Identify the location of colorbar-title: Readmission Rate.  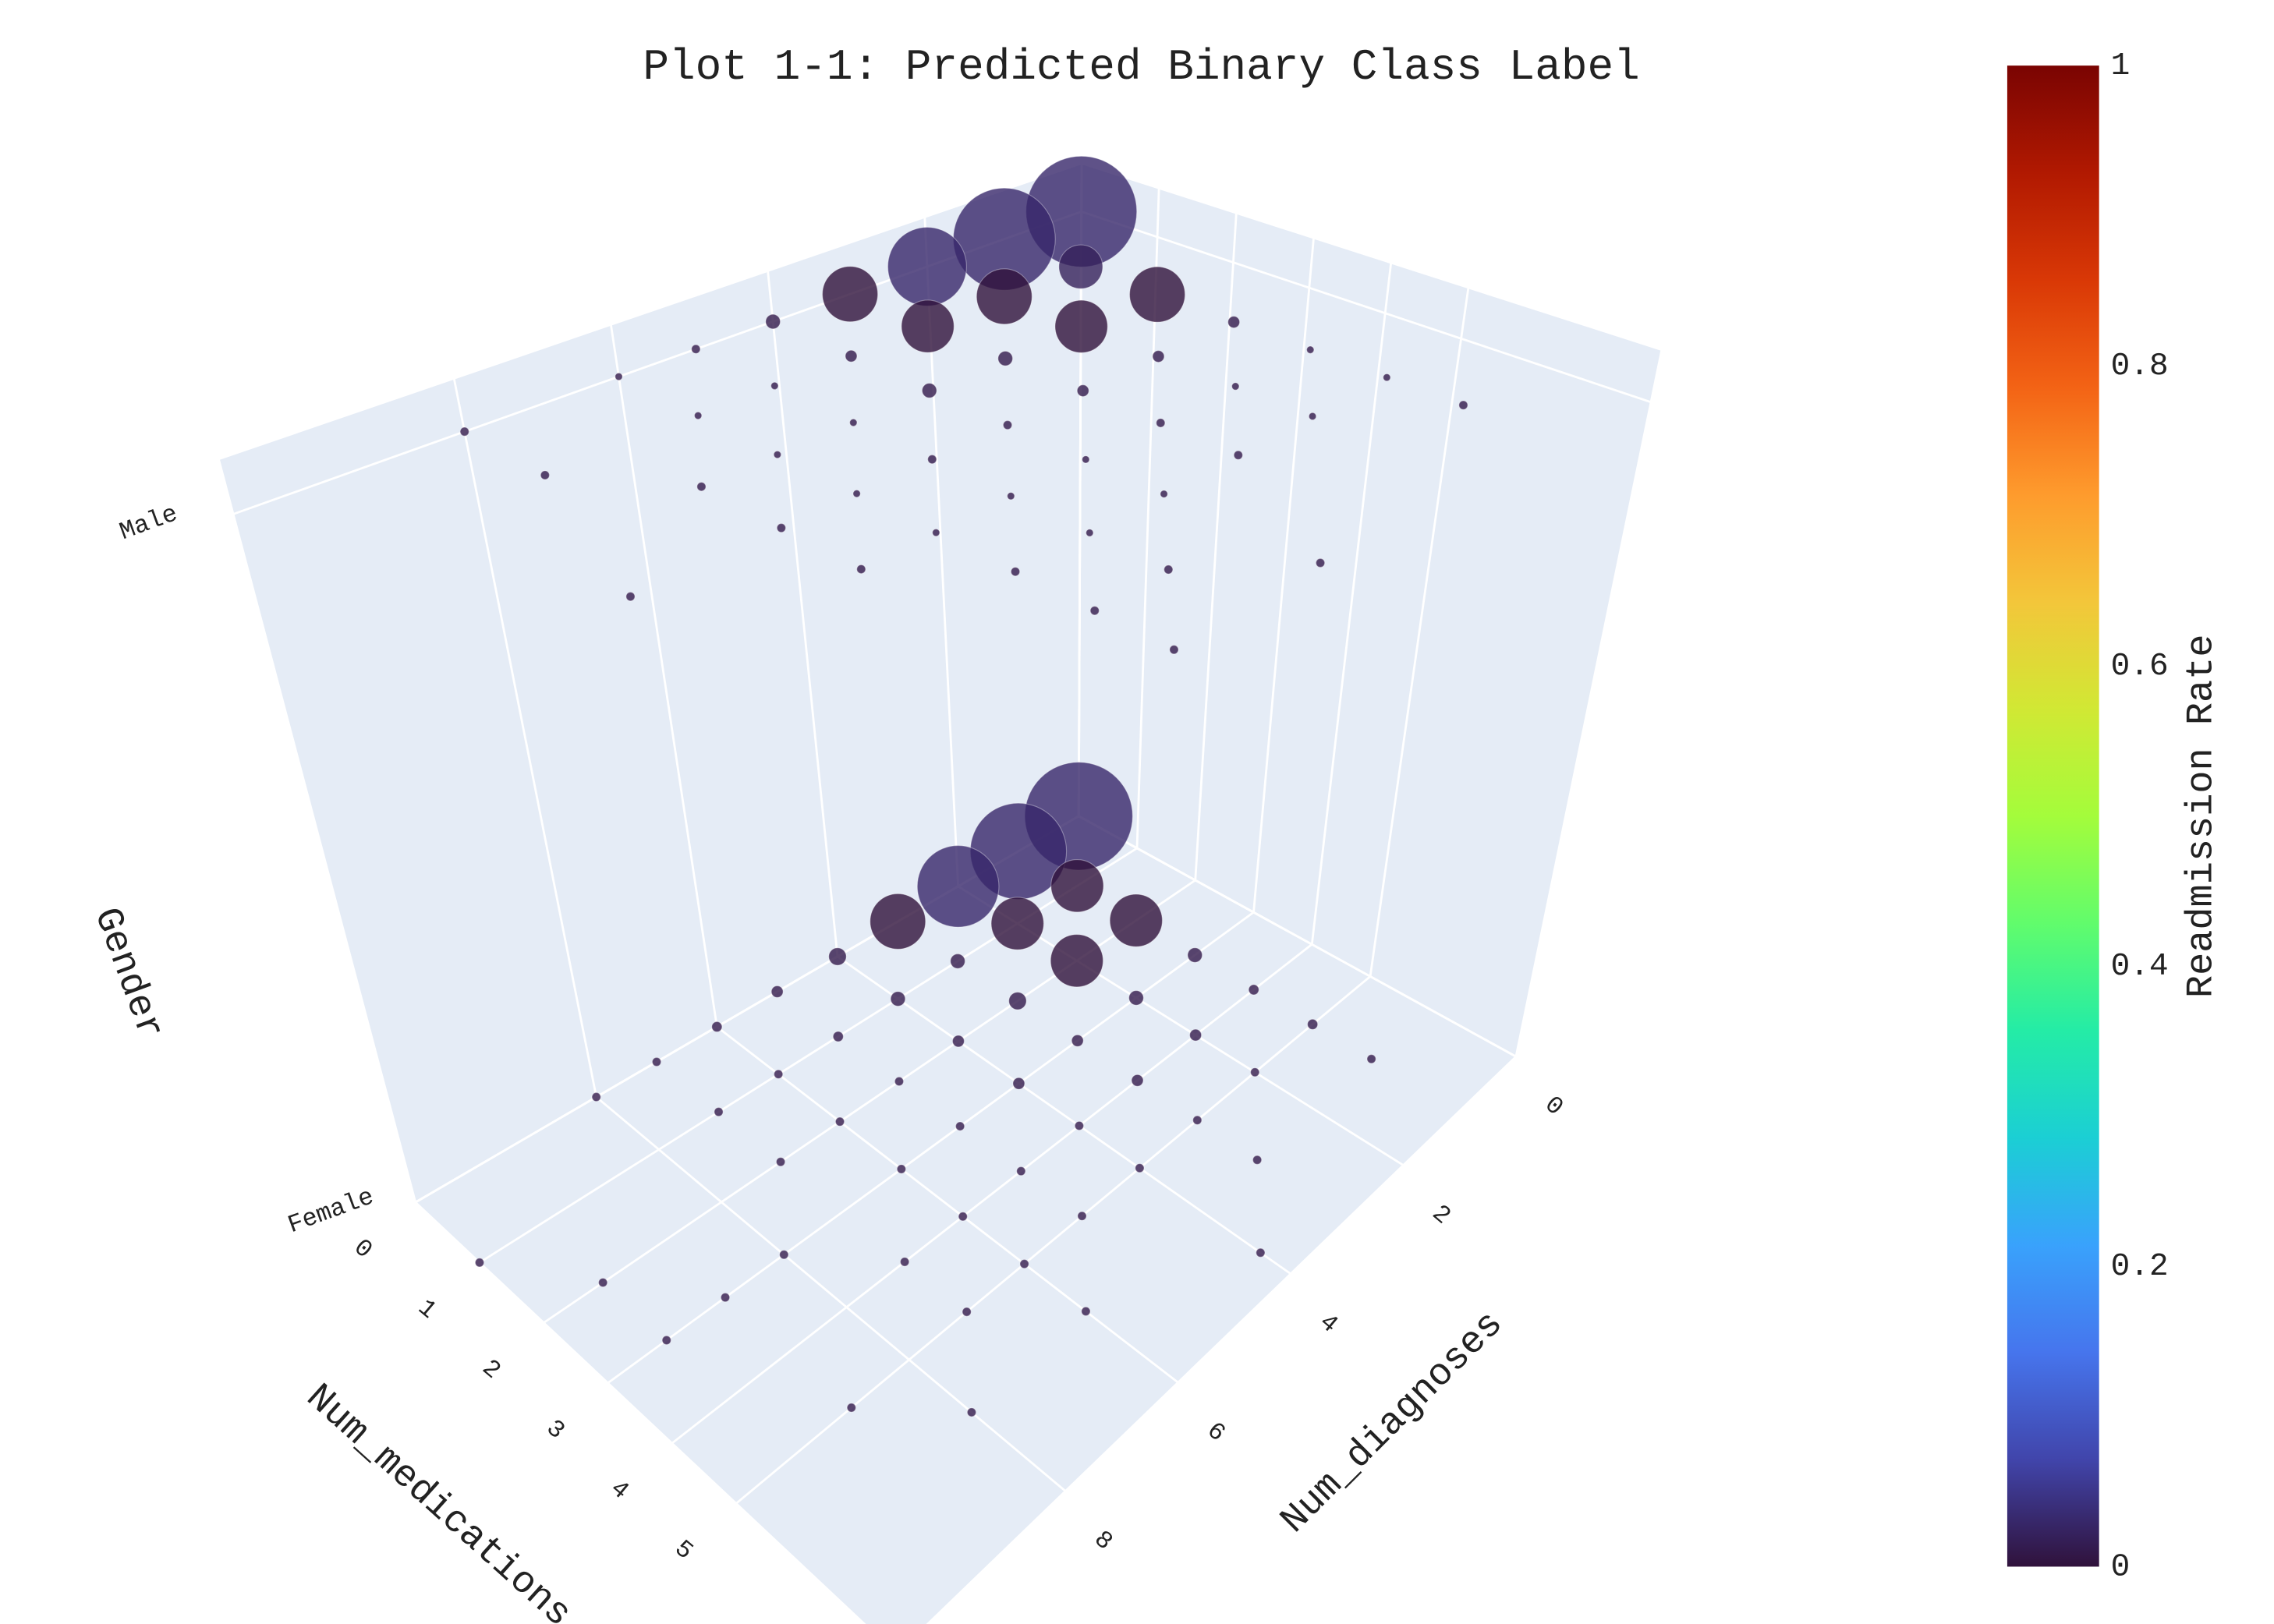
(2201, 816).